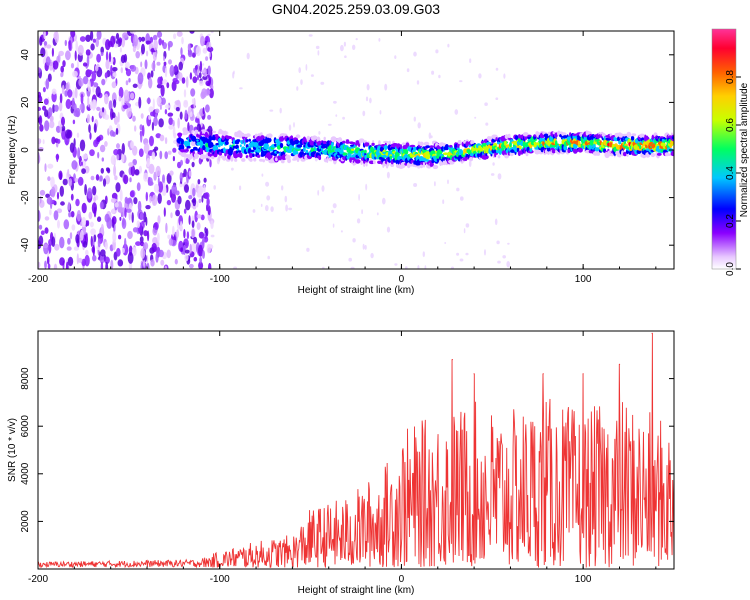 The height and width of the screenshot is (600, 750). What do you see at coordinates (25, 55) in the screenshot?
I see `y-tick-label: 40` at bounding box center [25, 55].